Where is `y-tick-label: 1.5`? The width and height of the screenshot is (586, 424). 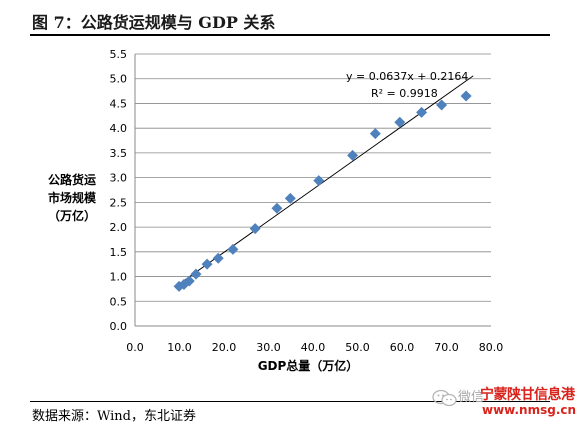 y-tick-label: 1.5 is located at coordinates (119, 252).